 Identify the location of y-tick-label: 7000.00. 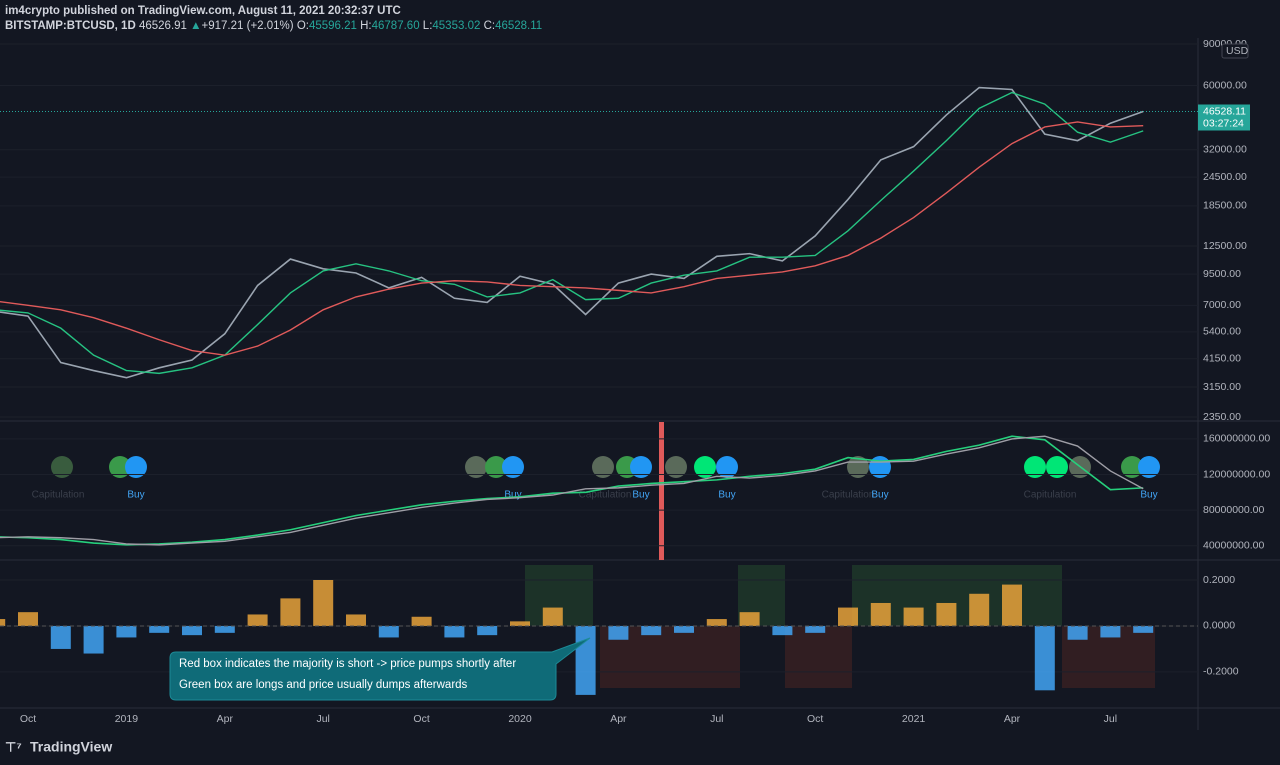
(1222, 305).